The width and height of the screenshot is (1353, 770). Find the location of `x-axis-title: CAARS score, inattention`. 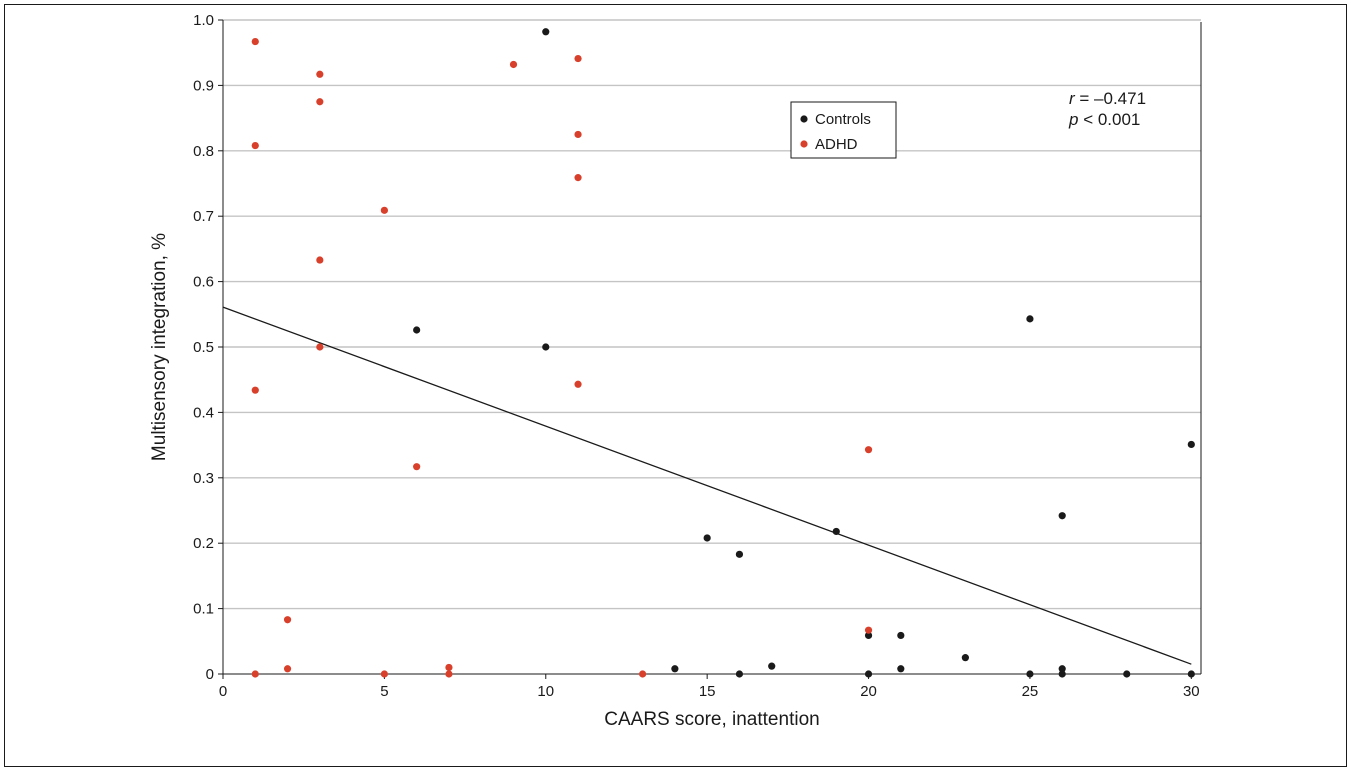

x-axis-title: CAARS score, inattention is located at coordinates (711, 719).